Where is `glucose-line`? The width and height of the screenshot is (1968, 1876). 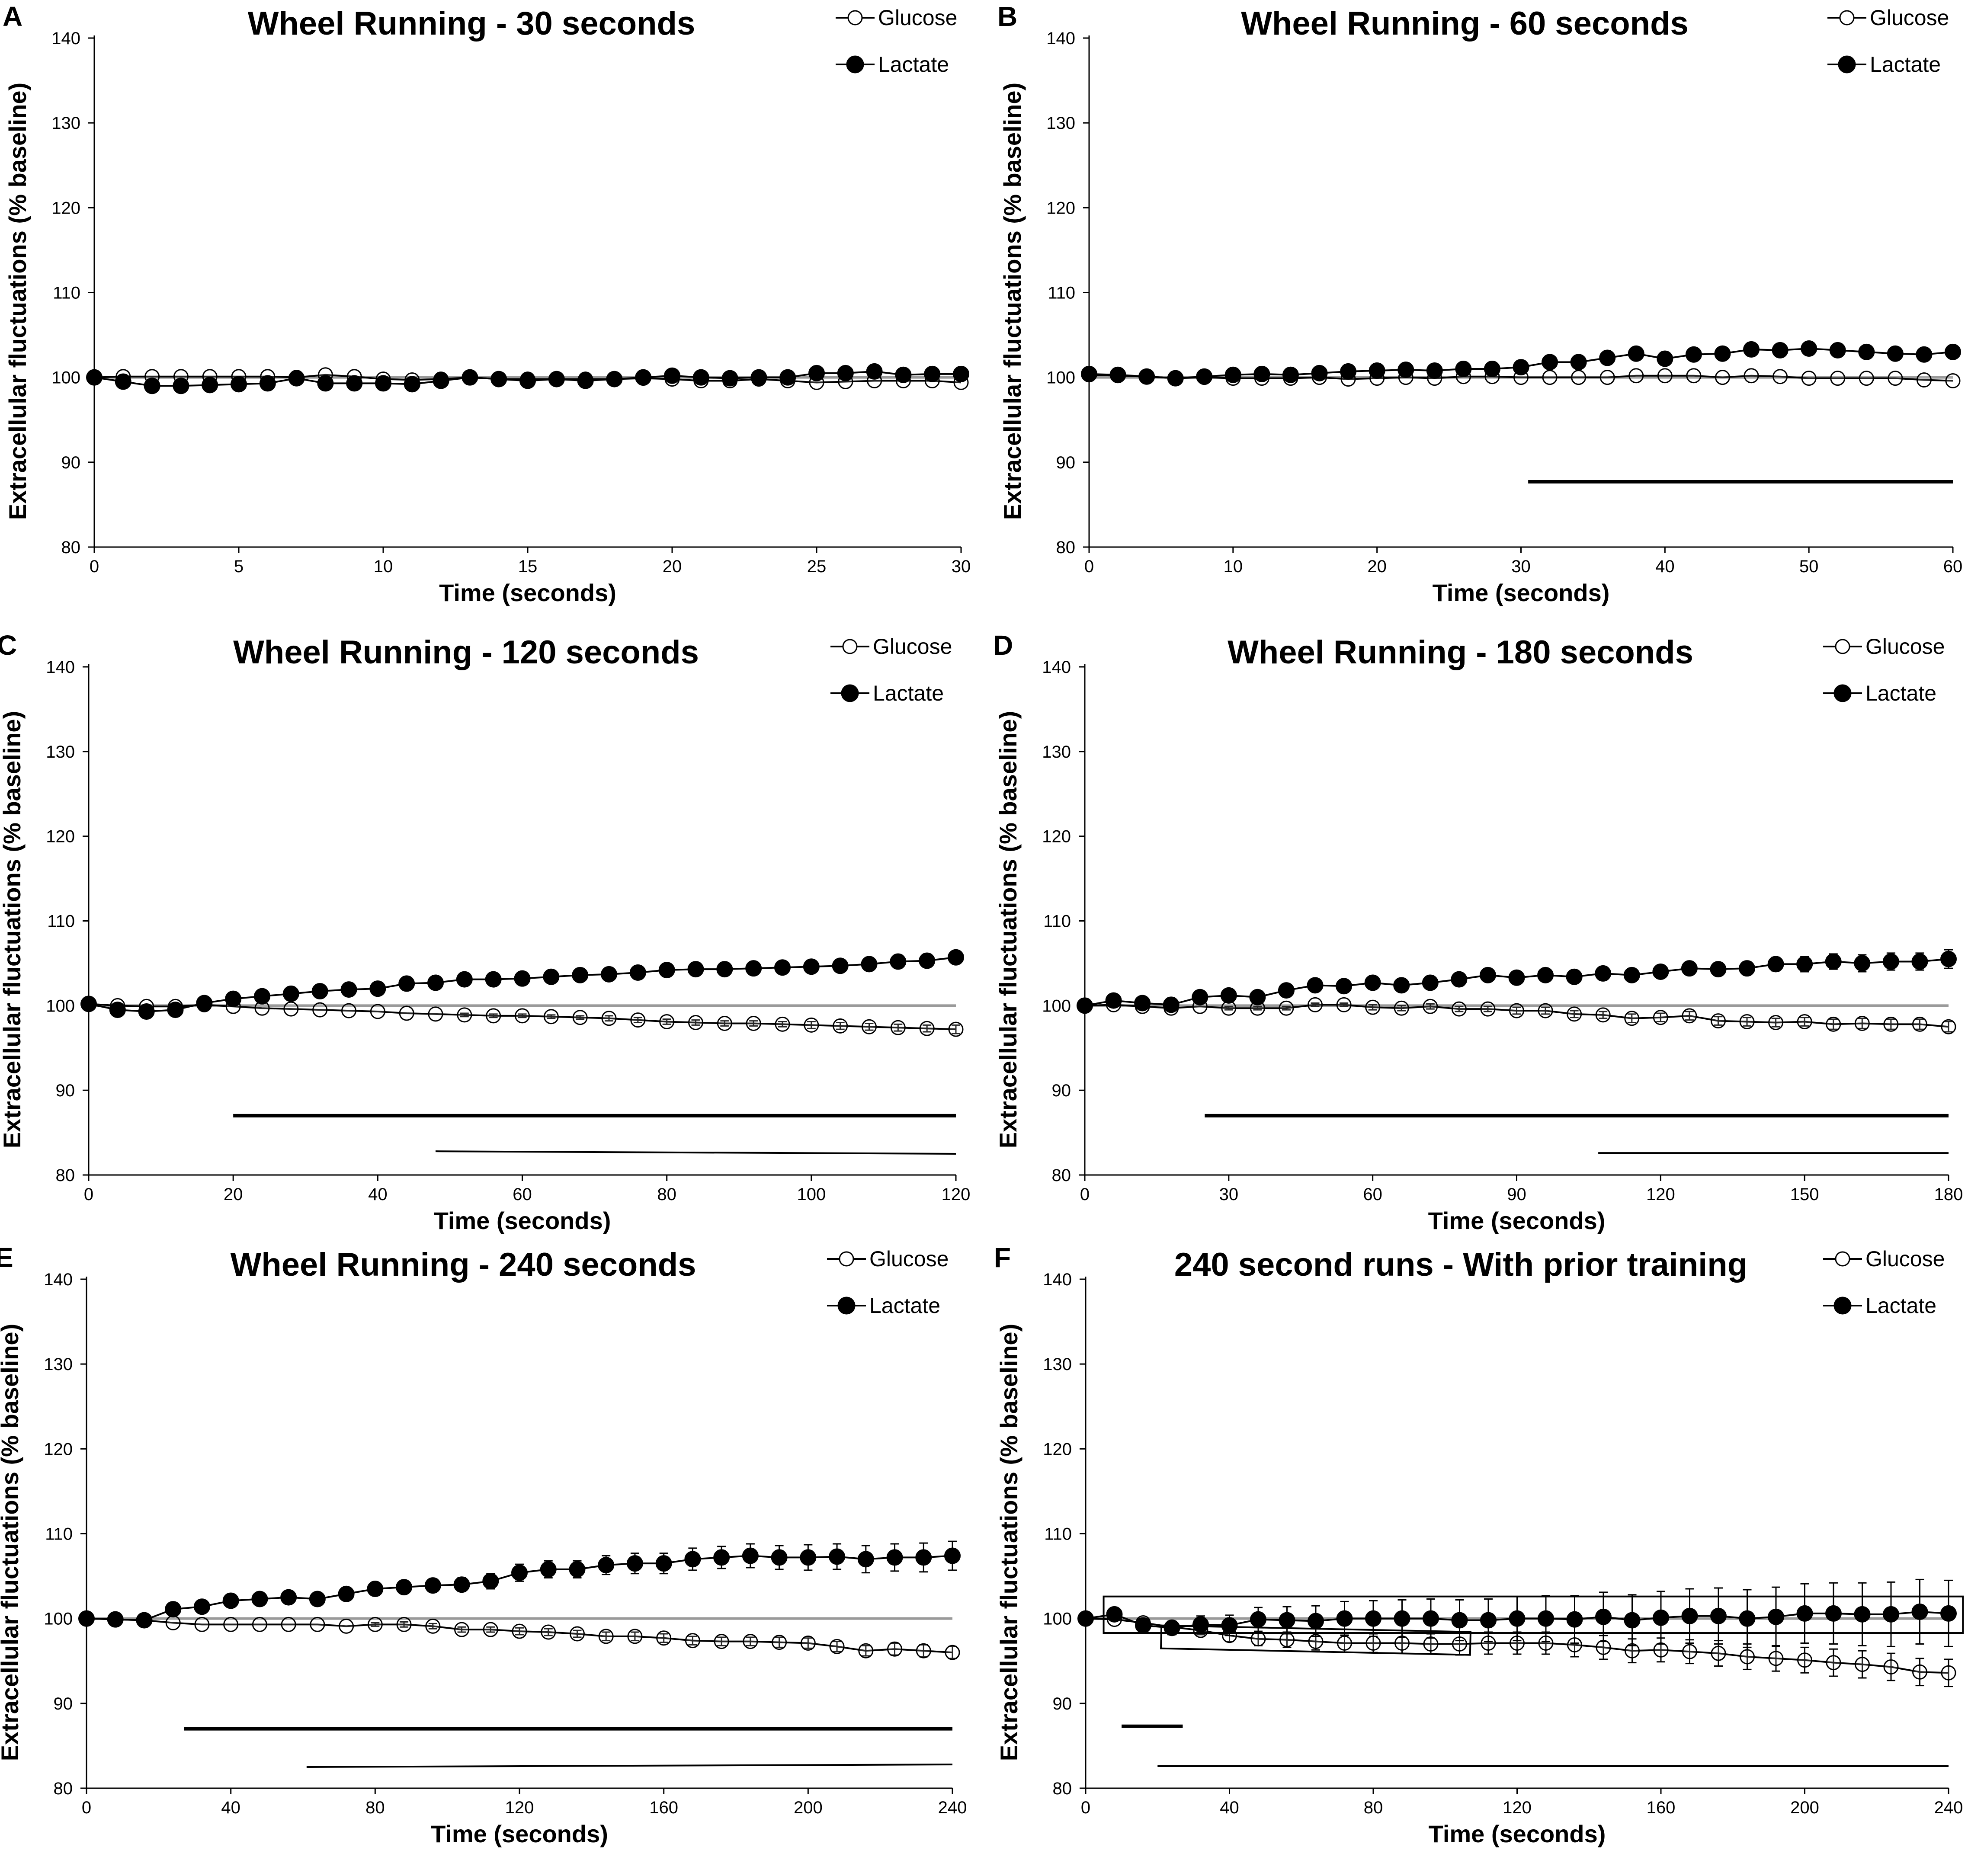
glucose-line is located at coordinates (519, 1636).